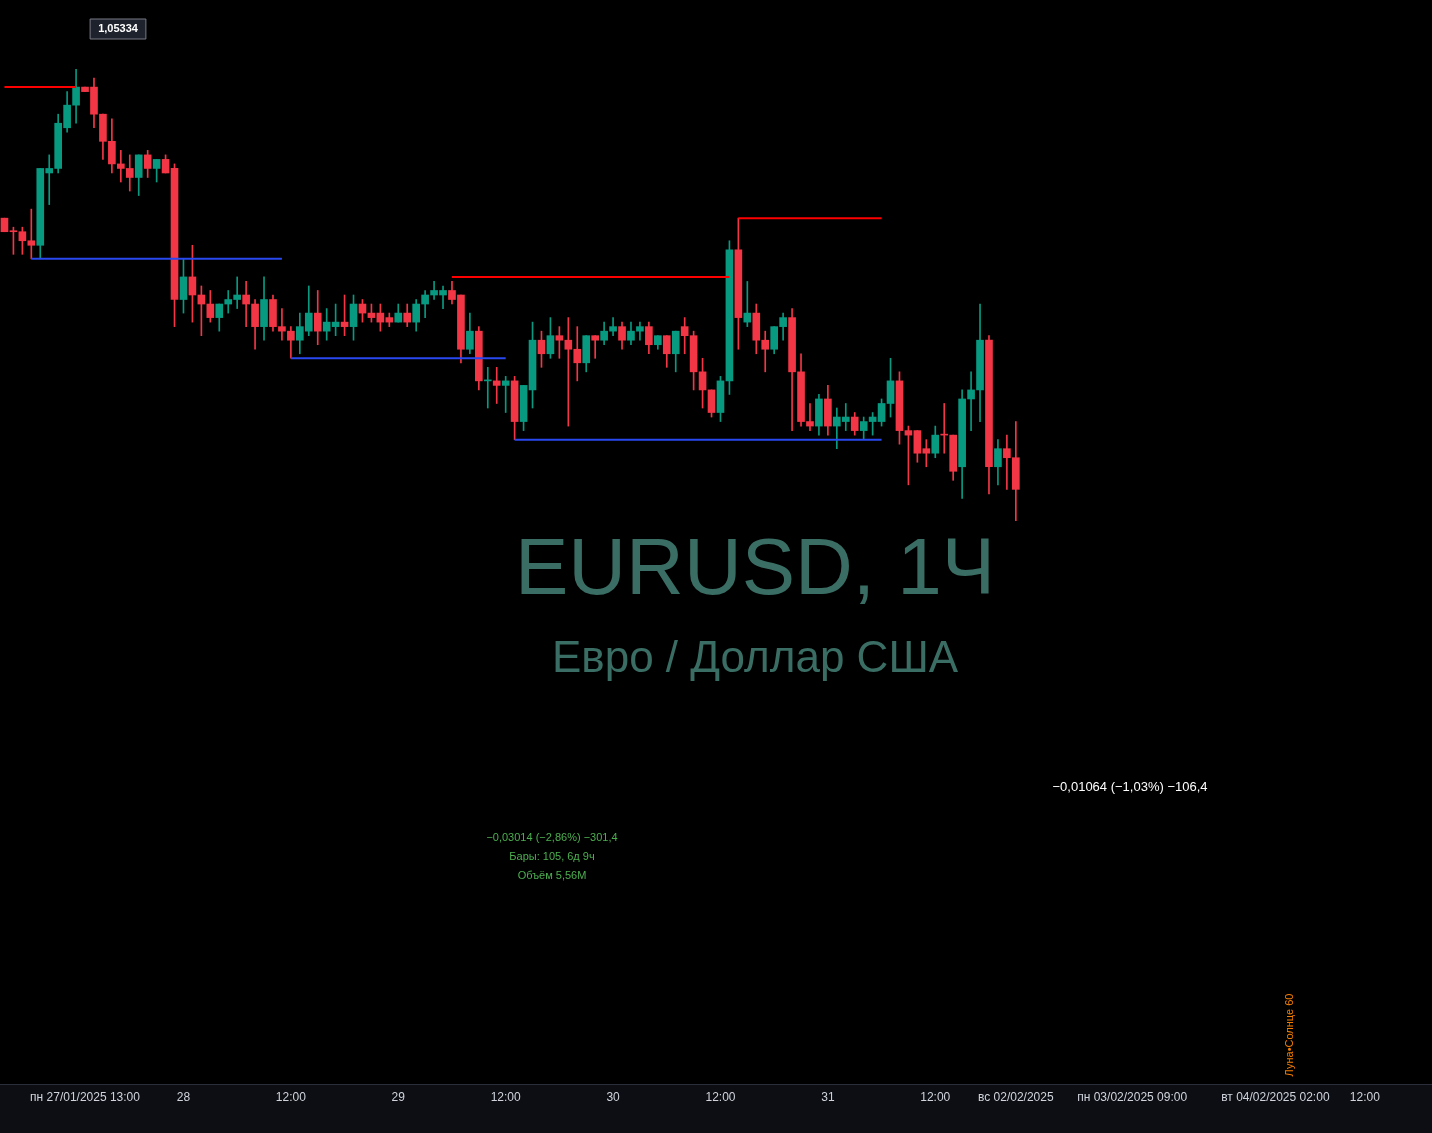 This screenshot has width=1432, height=1133. I want to click on x-tick-label: 30, so click(613, 1097).